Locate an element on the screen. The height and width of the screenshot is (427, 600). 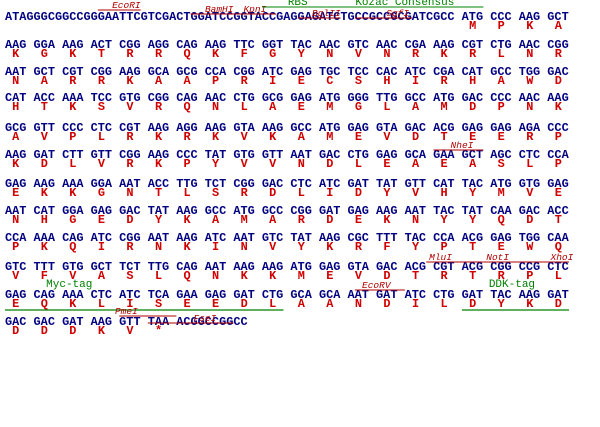
amino-acid: * is located at coordinates (158, 331).